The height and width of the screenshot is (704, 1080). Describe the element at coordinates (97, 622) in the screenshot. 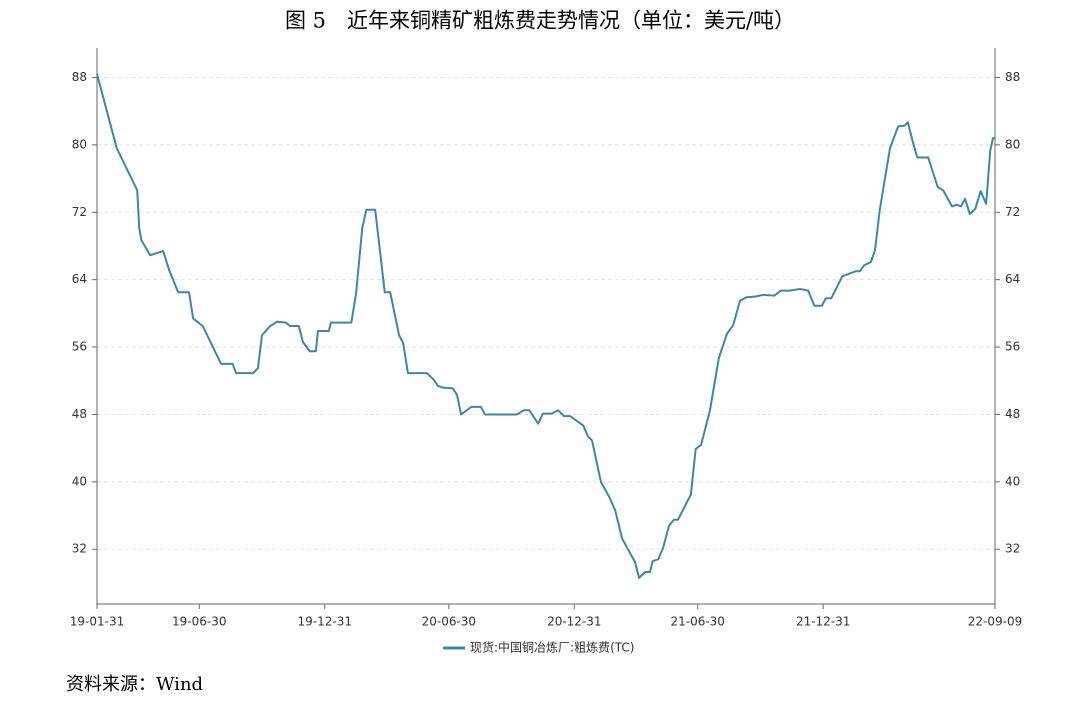

I see `x-tick-label: 19-01-31` at that location.